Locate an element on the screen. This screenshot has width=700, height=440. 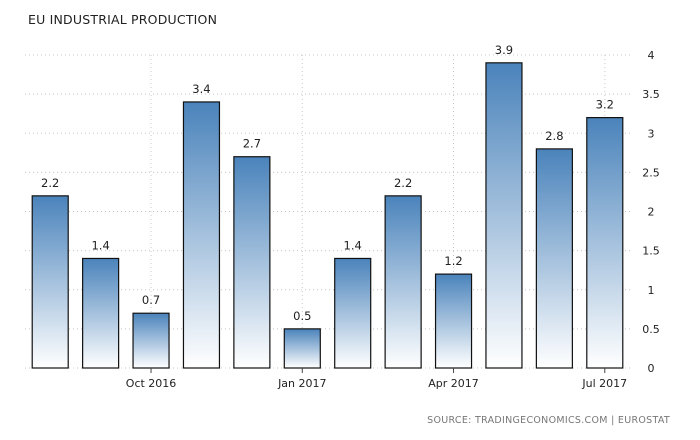
chart-title: EU INDUSTRIAL PRODUCTION is located at coordinates (123, 19).